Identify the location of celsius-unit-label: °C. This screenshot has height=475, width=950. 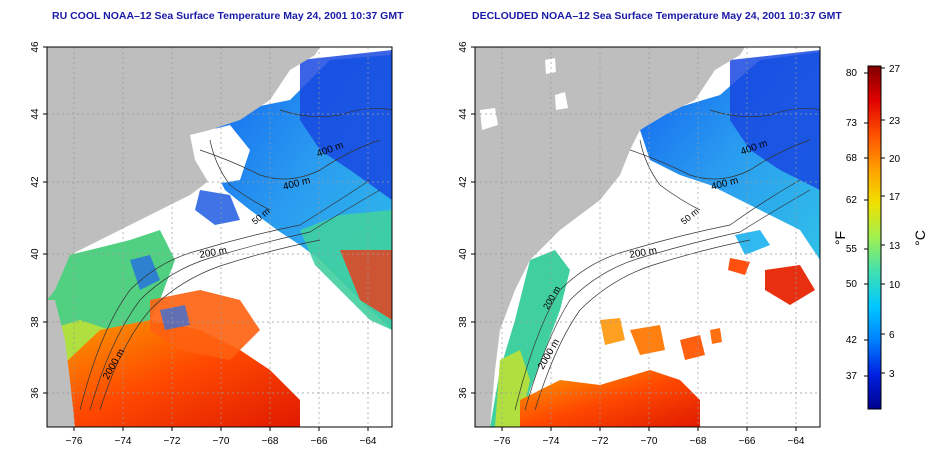
(920, 238).